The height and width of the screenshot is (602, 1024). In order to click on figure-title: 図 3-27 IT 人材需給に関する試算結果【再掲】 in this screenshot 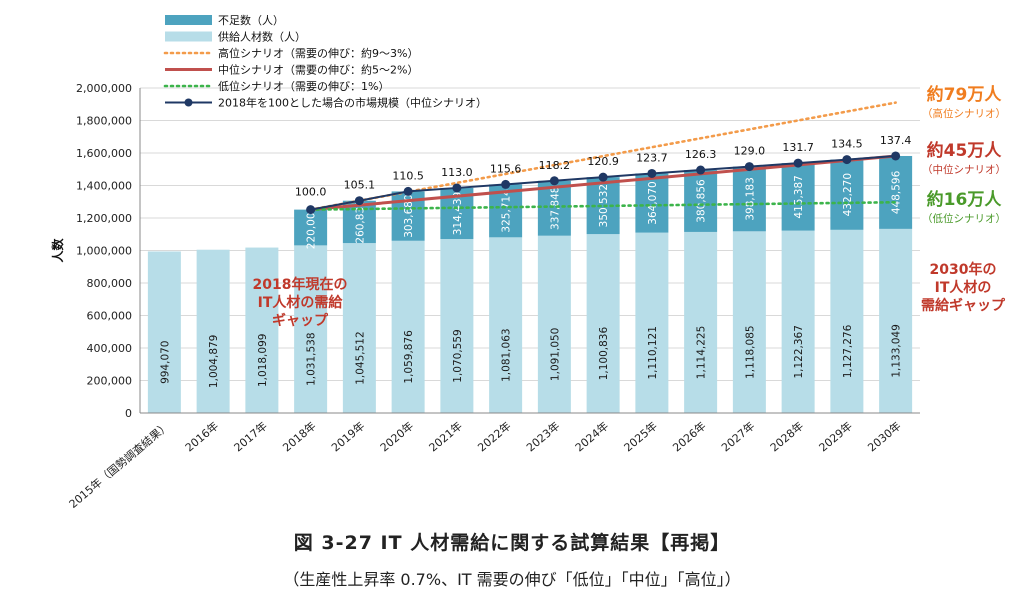, I will do `click(512, 543)`.